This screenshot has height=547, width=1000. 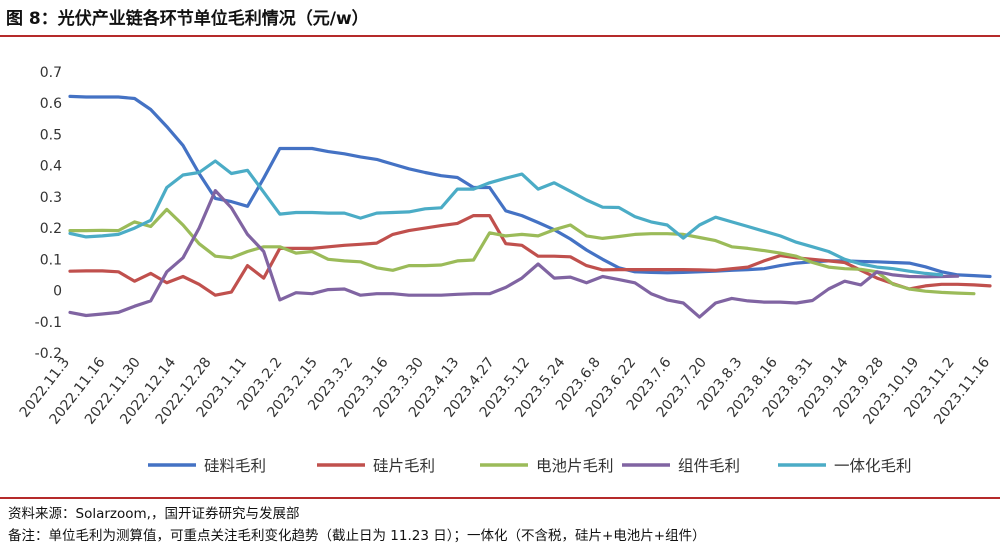 I want to click on legend-label-2: 硅片毛利, so click(x=404, y=466).